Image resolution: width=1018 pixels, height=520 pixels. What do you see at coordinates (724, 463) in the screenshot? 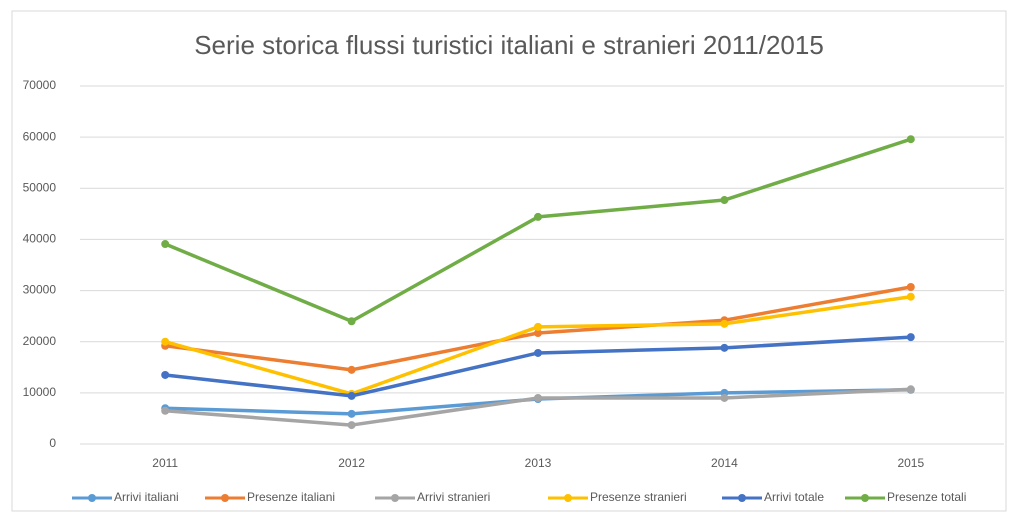
I see `x-tick-label: 2014` at bounding box center [724, 463].